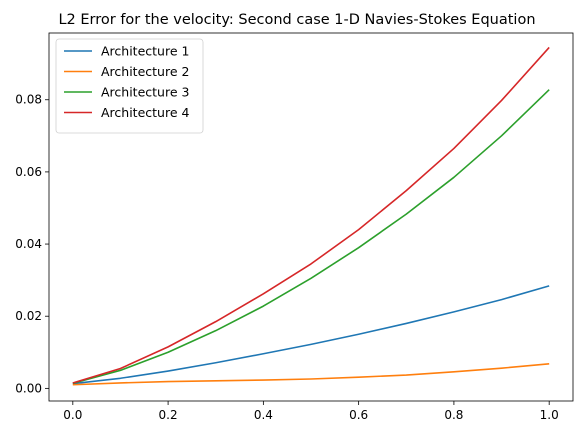 The width and height of the screenshot is (581, 435). What do you see at coordinates (28, 316) in the screenshot?
I see `y-tick-label: 0.02` at bounding box center [28, 316].